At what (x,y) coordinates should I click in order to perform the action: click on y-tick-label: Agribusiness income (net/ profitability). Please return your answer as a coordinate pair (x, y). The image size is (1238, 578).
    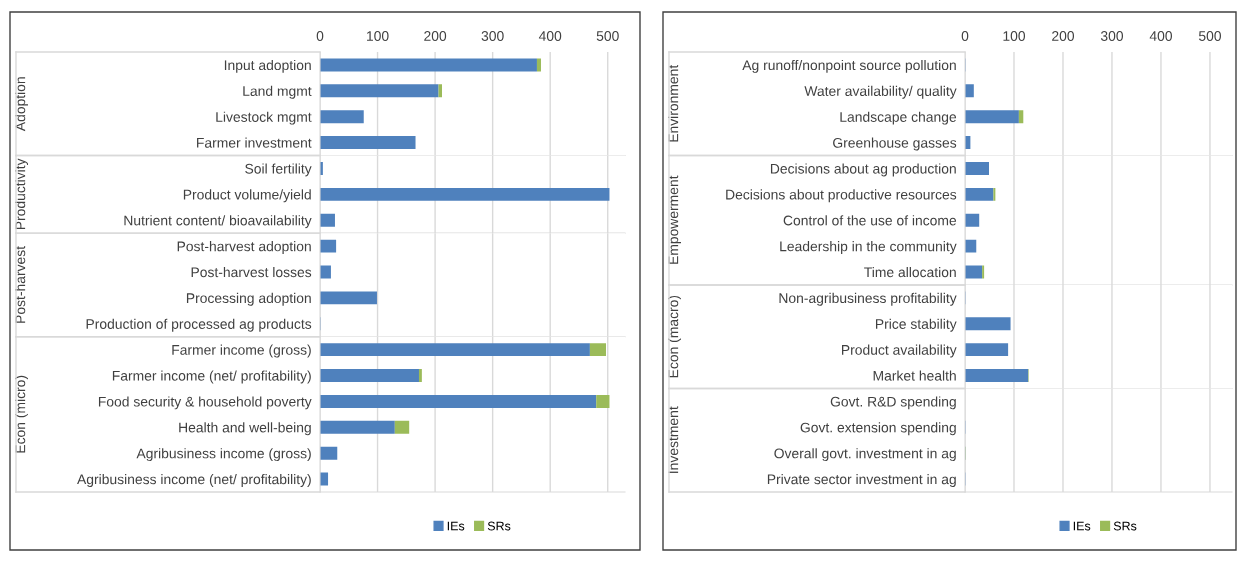
    Looking at the image, I should click on (194, 480).